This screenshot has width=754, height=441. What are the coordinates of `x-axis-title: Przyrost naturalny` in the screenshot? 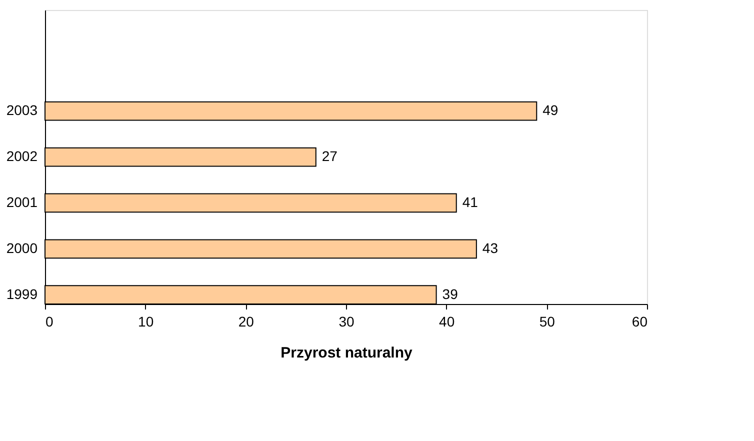 It's located at (346, 353).